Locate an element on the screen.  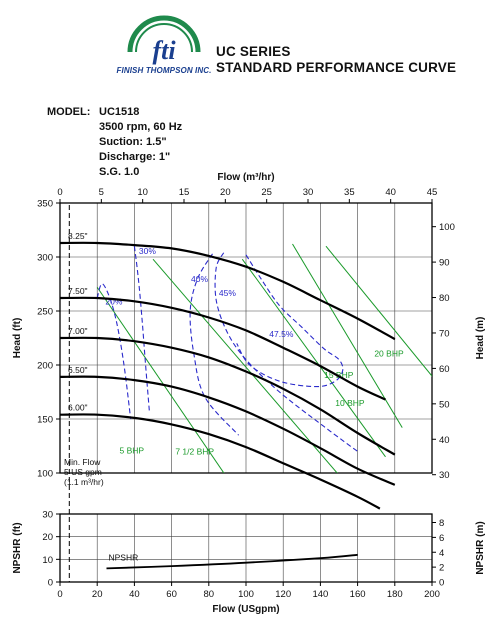
y-right-tick-label: 100 is located at coordinates (447, 227).